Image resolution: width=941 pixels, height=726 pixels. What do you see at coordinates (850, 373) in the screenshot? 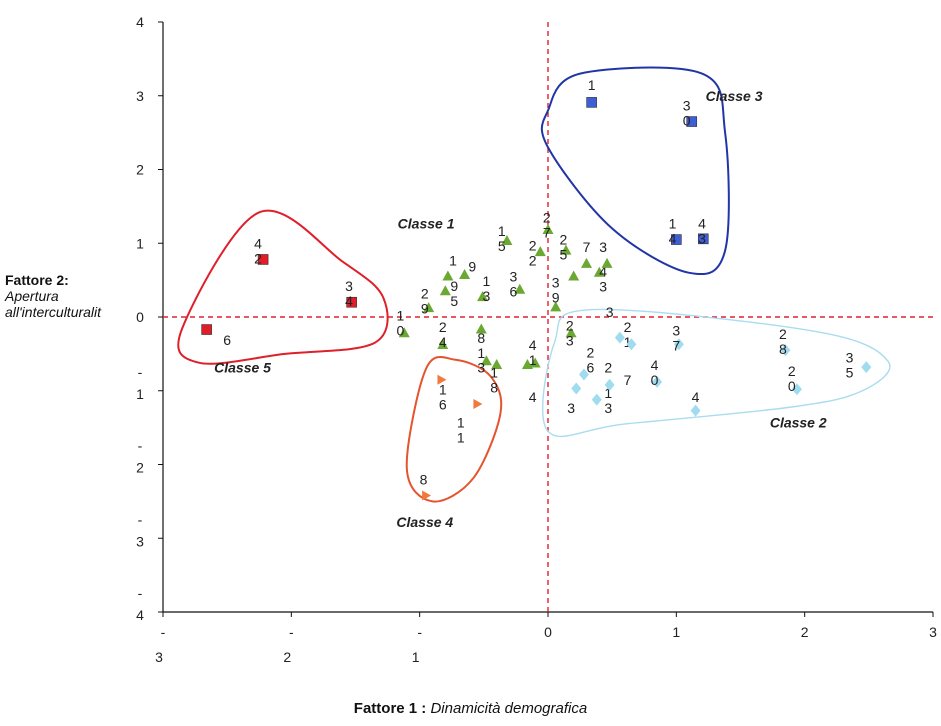
I see `classe-2-point-label: 5` at bounding box center [850, 373].